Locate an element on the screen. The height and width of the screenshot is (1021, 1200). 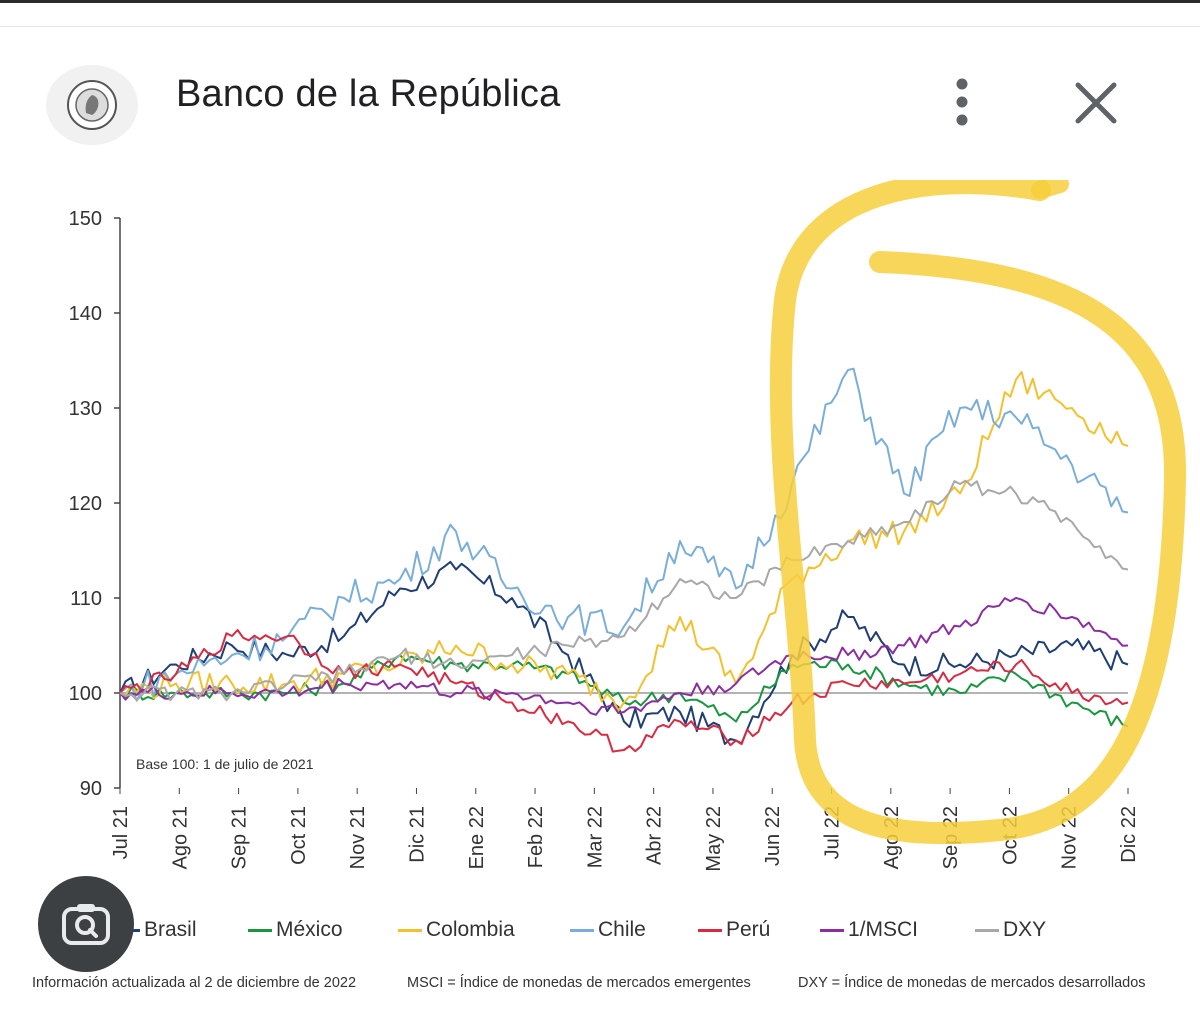
x-tick-label: Oct 21 is located at coordinates (299, 835).